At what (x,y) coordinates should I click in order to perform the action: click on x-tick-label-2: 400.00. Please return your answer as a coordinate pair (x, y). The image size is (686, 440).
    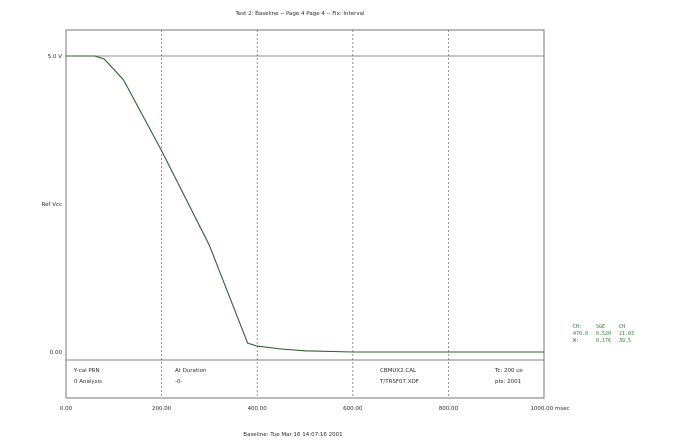
    Looking at the image, I should click on (258, 409).